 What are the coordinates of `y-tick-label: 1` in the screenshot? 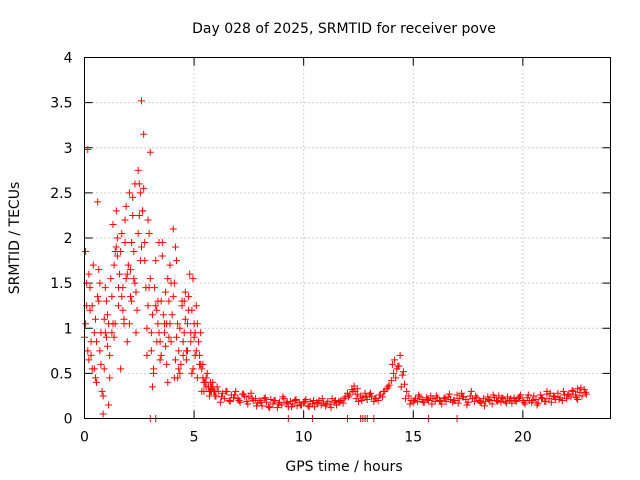 It's located at (68, 329).